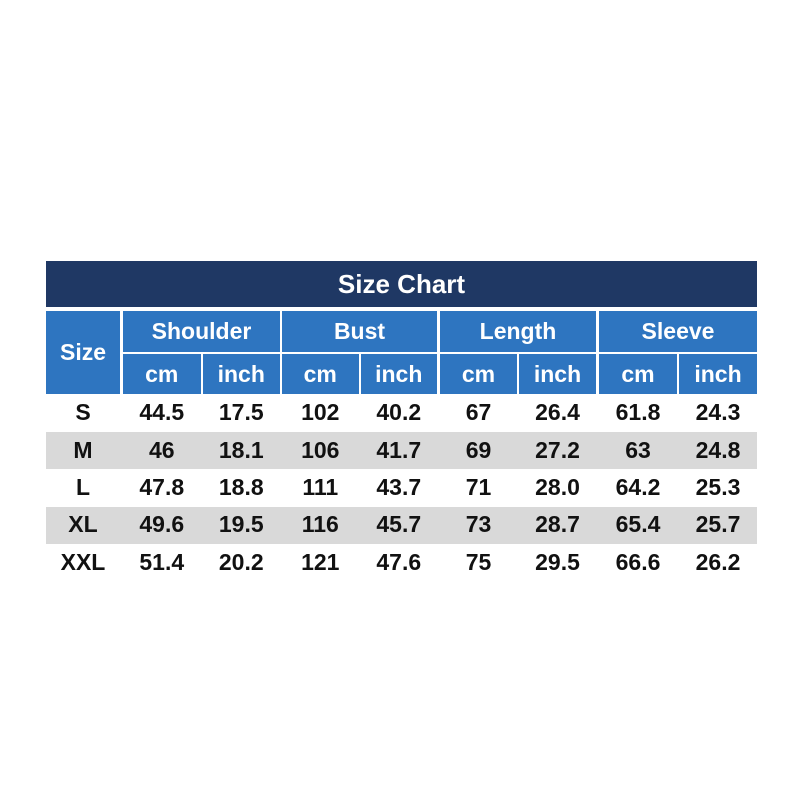 The width and height of the screenshot is (800, 800). I want to click on measure-cell: 121, so click(320, 561).